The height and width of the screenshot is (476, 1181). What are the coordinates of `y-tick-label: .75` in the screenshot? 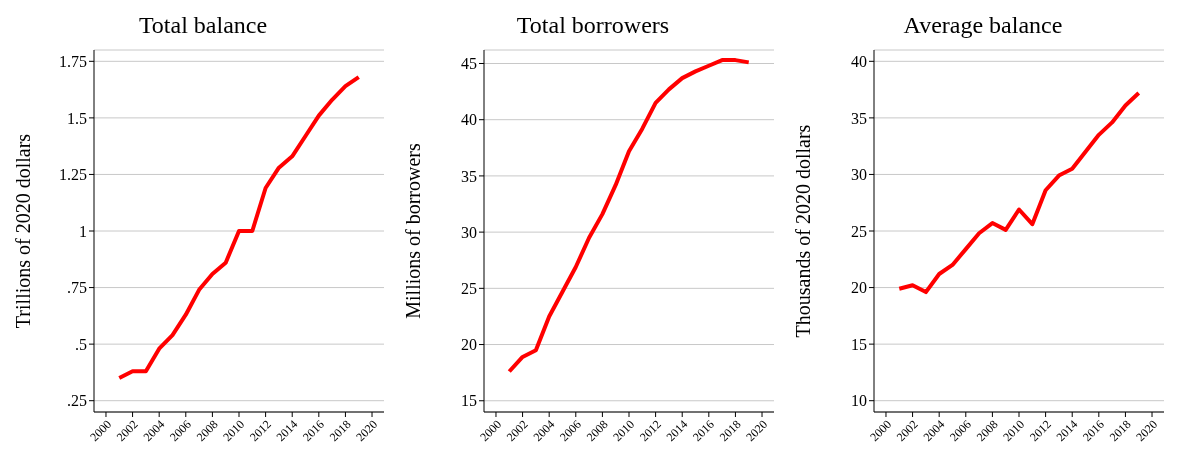 It's located at (77, 288).